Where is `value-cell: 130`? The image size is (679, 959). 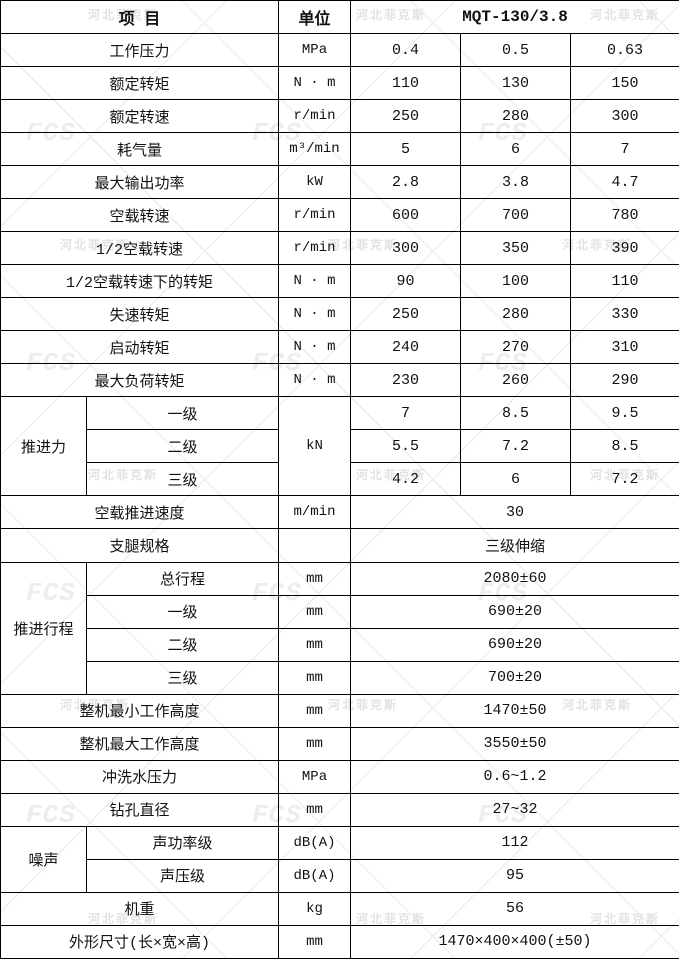
value-cell: 130 is located at coordinates (516, 83).